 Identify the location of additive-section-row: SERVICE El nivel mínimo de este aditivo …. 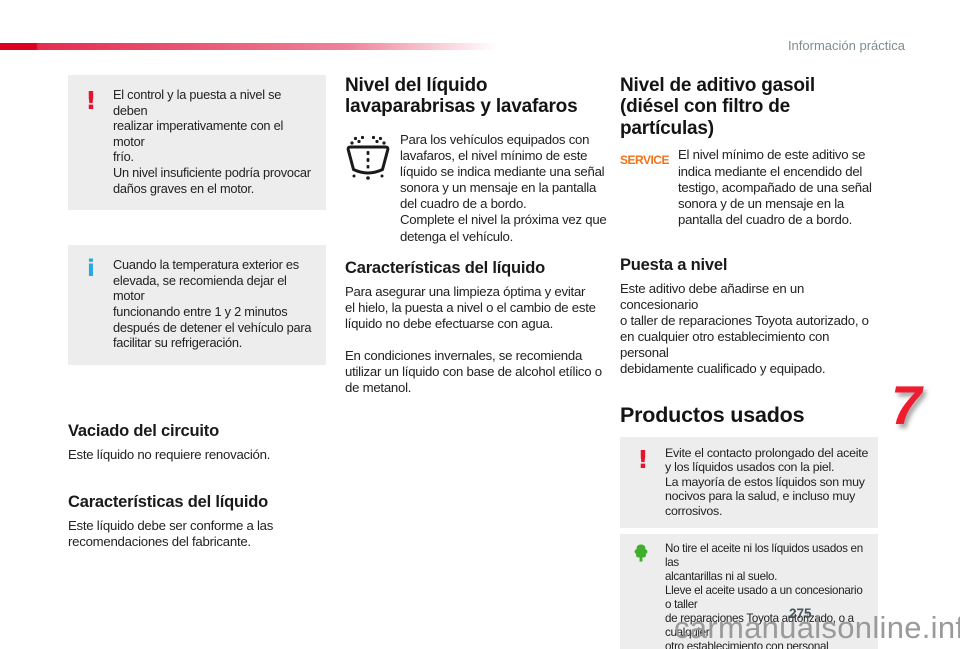
(749, 187).